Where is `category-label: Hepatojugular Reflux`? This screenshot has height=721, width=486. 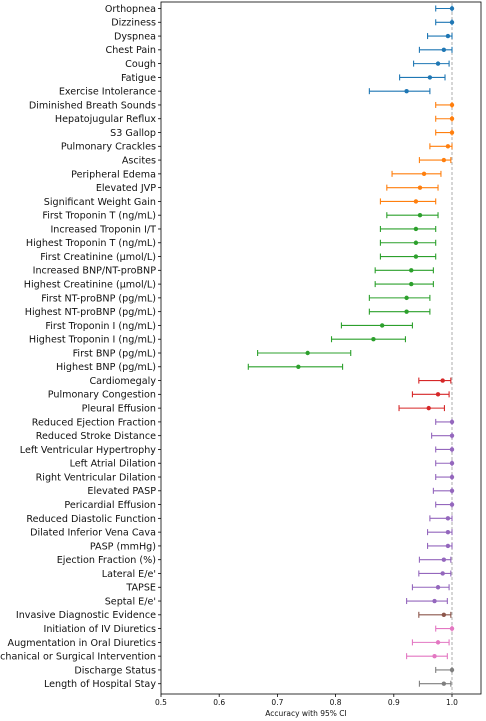
category-label: Hepatojugular Reflux is located at coordinates (105, 119).